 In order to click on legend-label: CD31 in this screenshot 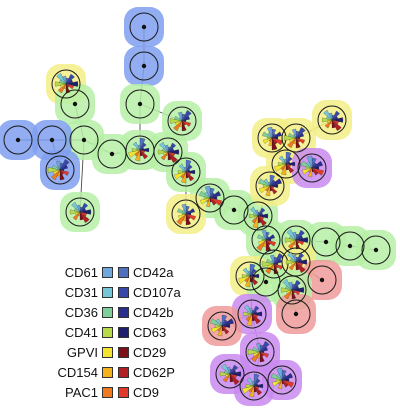, I will do `click(81, 292)`.